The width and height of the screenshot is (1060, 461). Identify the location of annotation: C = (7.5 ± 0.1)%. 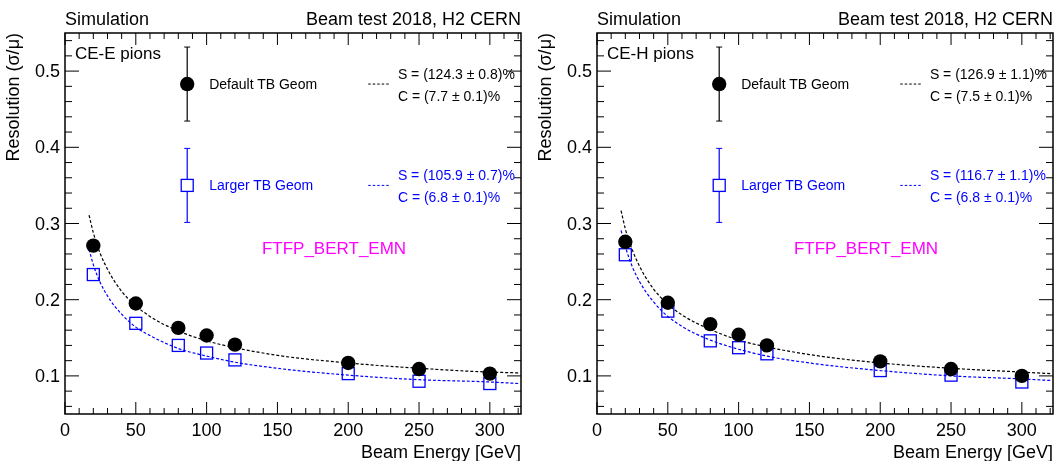
(981, 96).